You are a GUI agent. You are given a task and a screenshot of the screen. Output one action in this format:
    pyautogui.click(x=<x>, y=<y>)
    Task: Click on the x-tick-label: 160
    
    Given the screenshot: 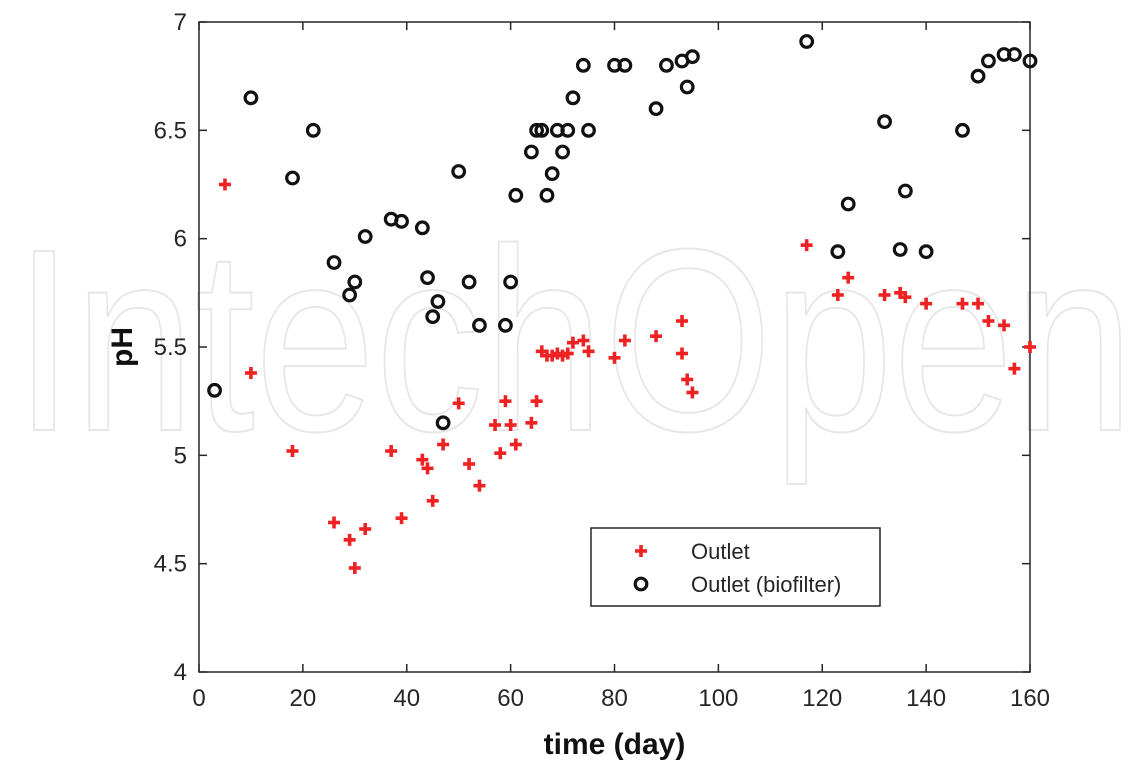 What is the action you would take?
    pyautogui.click(x=1030, y=698)
    